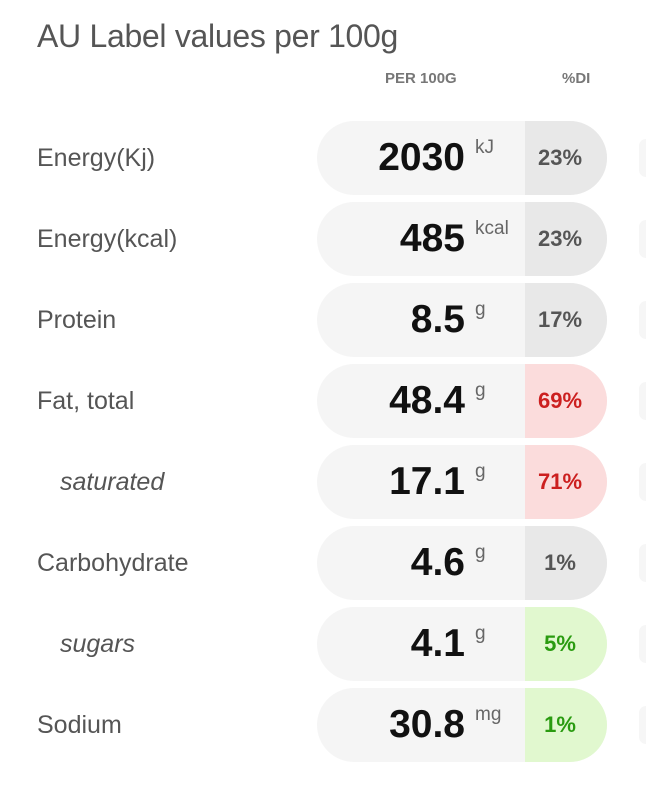 The image size is (646, 788). What do you see at coordinates (484, 147) in the screenshot?
I see `nutrient-unit: kJ` at bounding box center [484, 147].